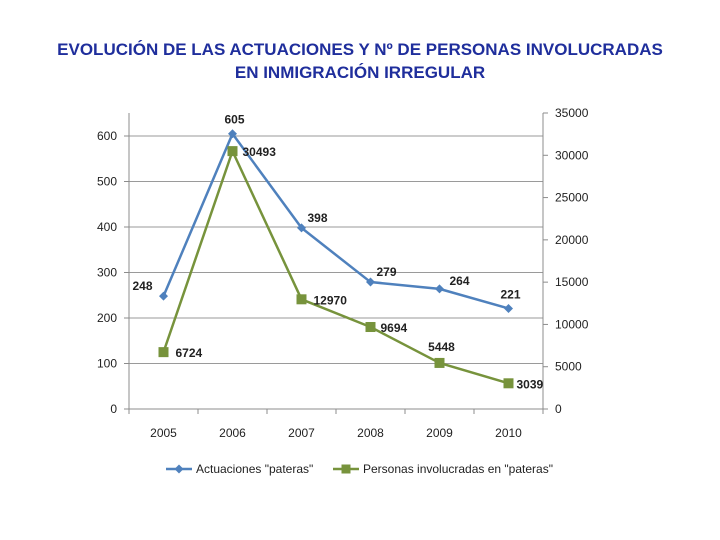  Describe the element at coordinates (260, 152) in the screenshot. I see `data-label: 30493` at that location.